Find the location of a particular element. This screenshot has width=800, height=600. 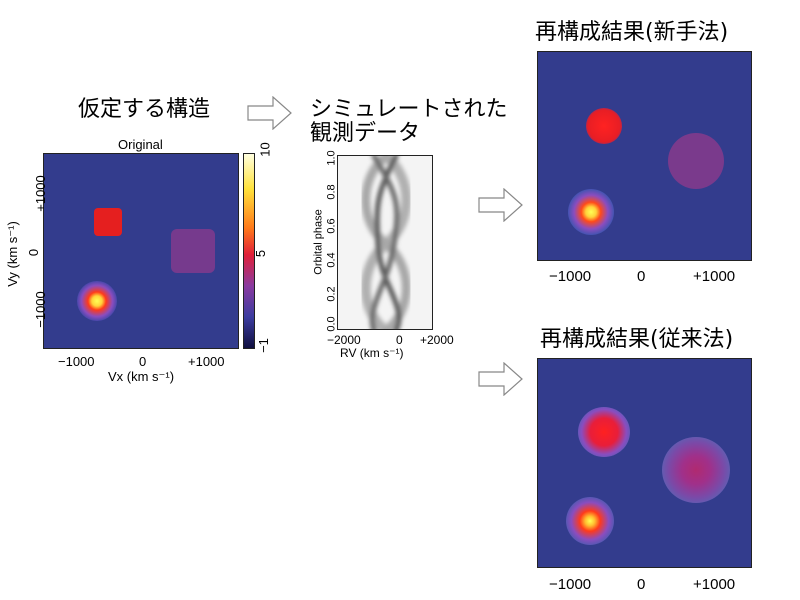

original-map is located at coordinates (141, 251).